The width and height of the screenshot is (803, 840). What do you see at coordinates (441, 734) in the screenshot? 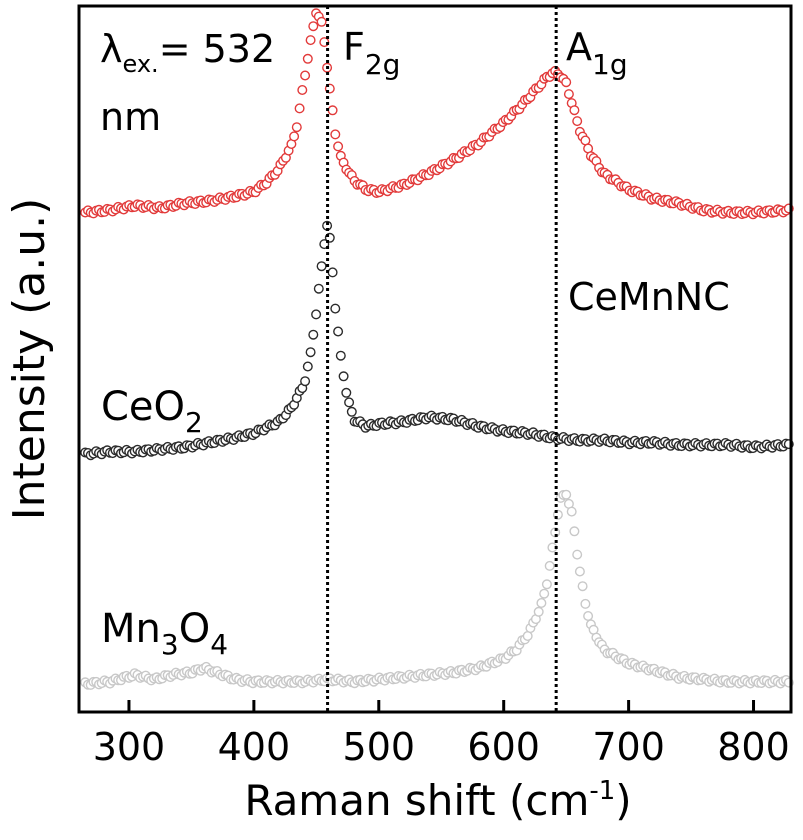
I see `x-ticks: 300 400 500 600 700 800` at bounding box center [441, 734].